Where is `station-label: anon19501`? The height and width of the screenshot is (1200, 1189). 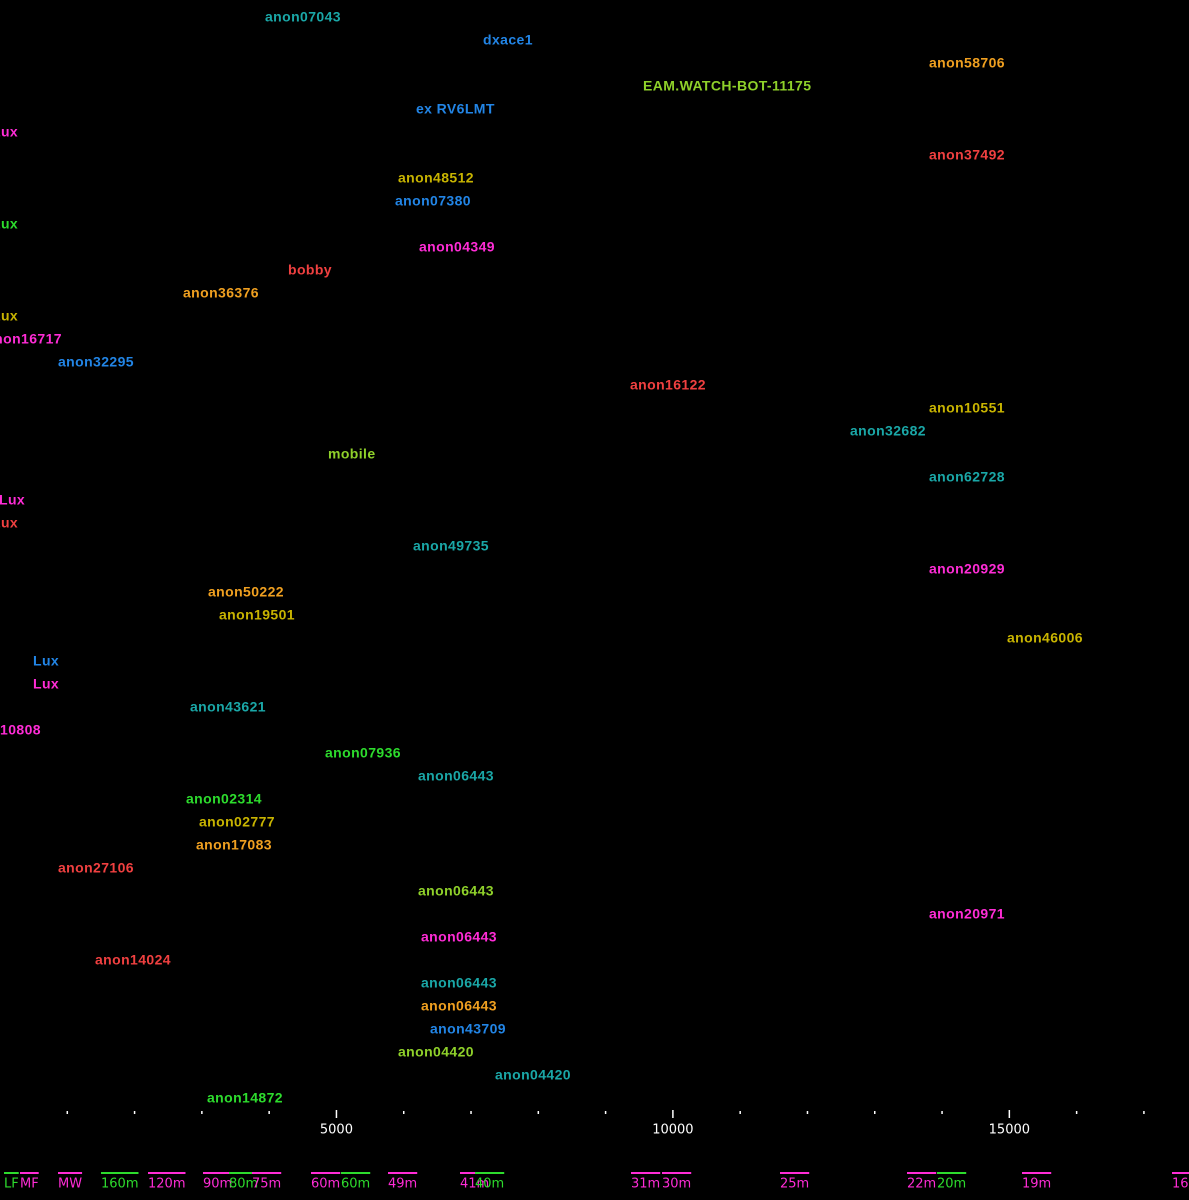
station-label: anon19501 is located at coordinates (257, 615).